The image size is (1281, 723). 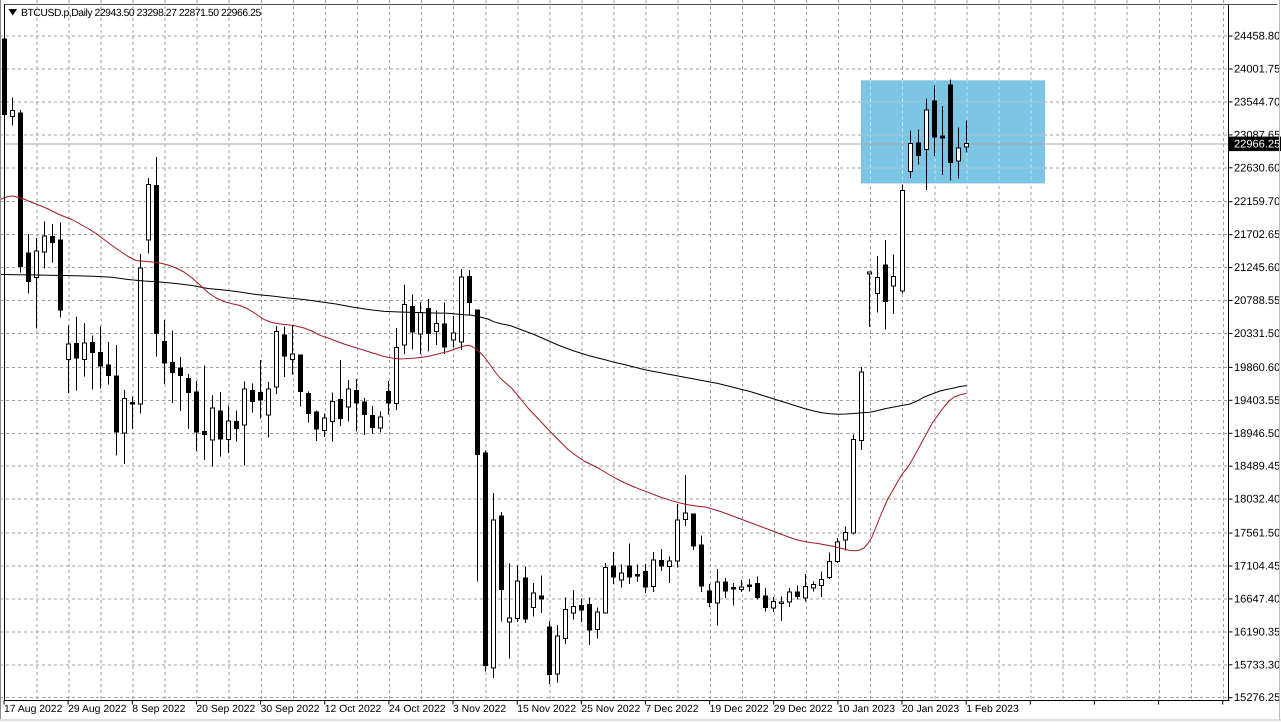 What do you see at coordinates (992, 709) in the screenshot?
I see `svg-text: 1 Feb 2023` at bounding box center [992, 709].